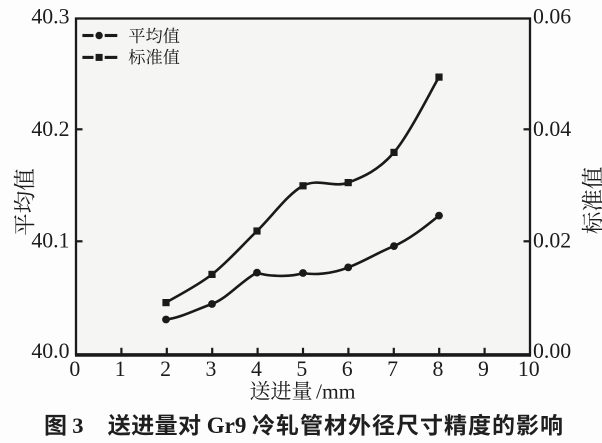 This screenshot has width=602, height=443. What do you see at coordinates (227, 425) in the screenshot?
I see `svg-text: Gr9` at bounding box center [227, 425].